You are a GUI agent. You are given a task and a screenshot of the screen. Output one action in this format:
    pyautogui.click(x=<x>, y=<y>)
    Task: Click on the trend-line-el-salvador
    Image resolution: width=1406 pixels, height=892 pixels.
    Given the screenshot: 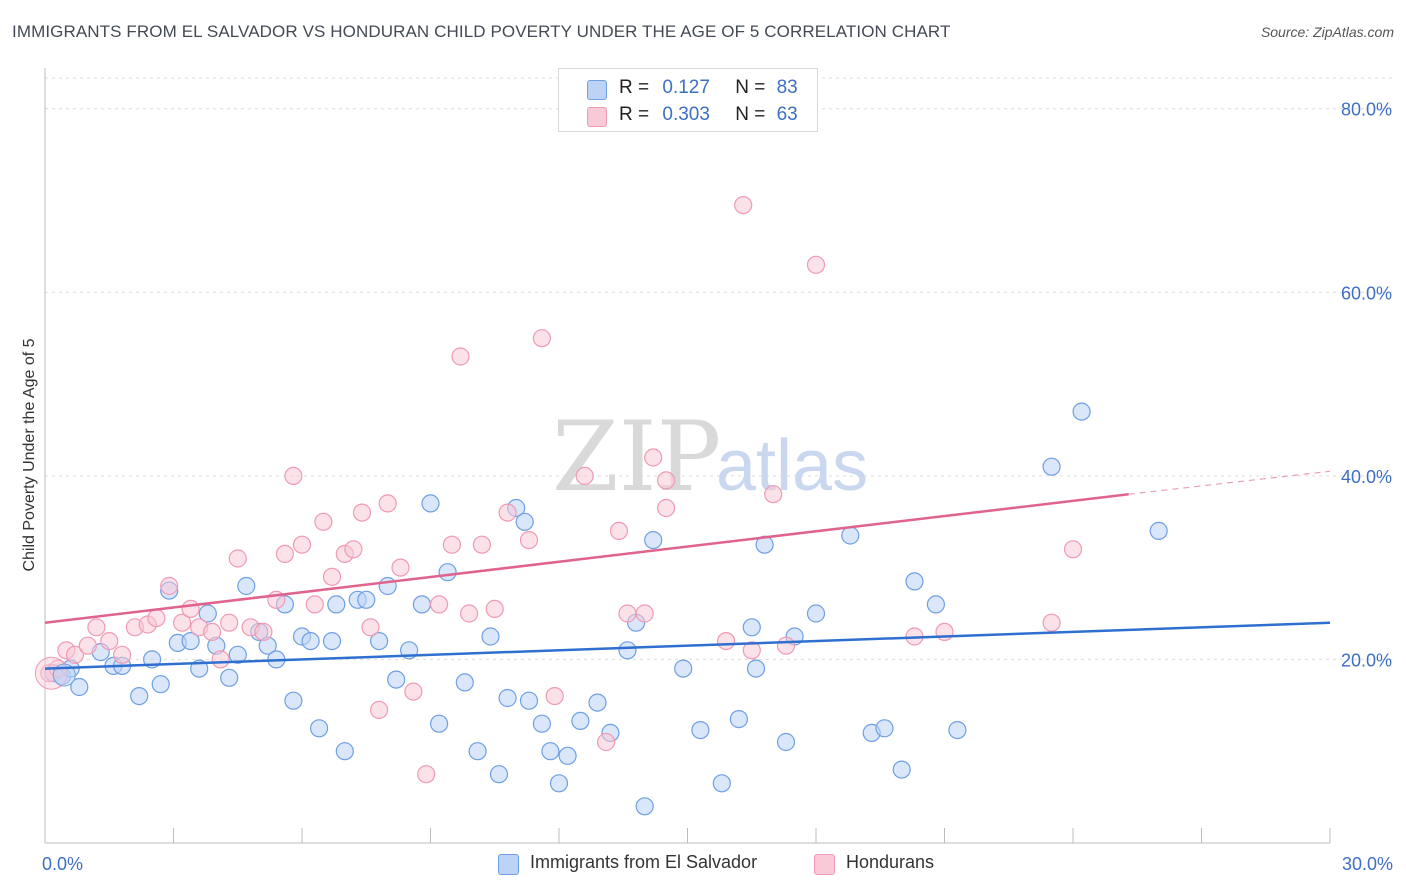 What is the action you would take?
    pyautogui.click(x=687, y=645)
    